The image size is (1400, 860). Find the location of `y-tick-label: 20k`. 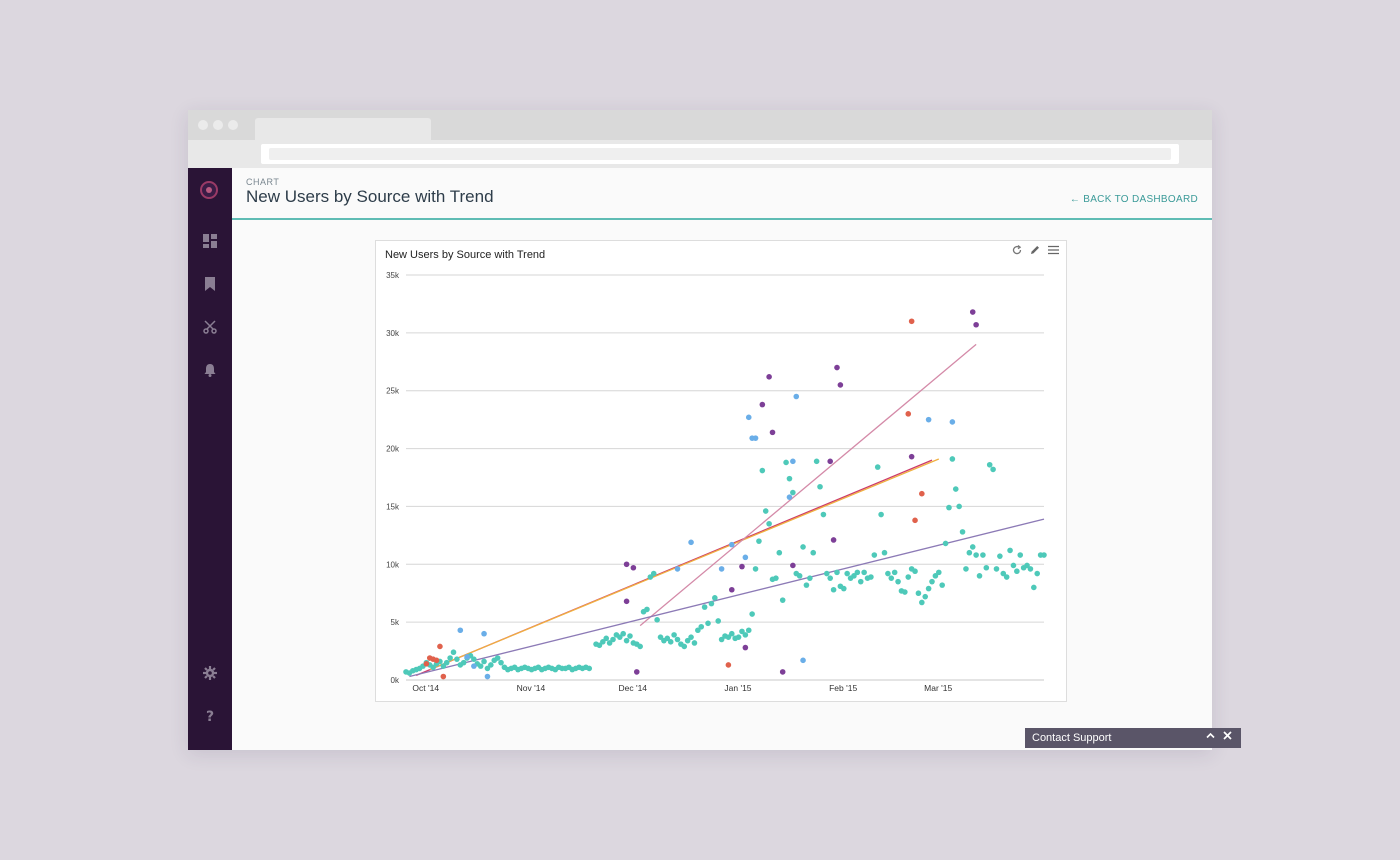

y-tick-label: 20k is located at coordinates (393, 449).